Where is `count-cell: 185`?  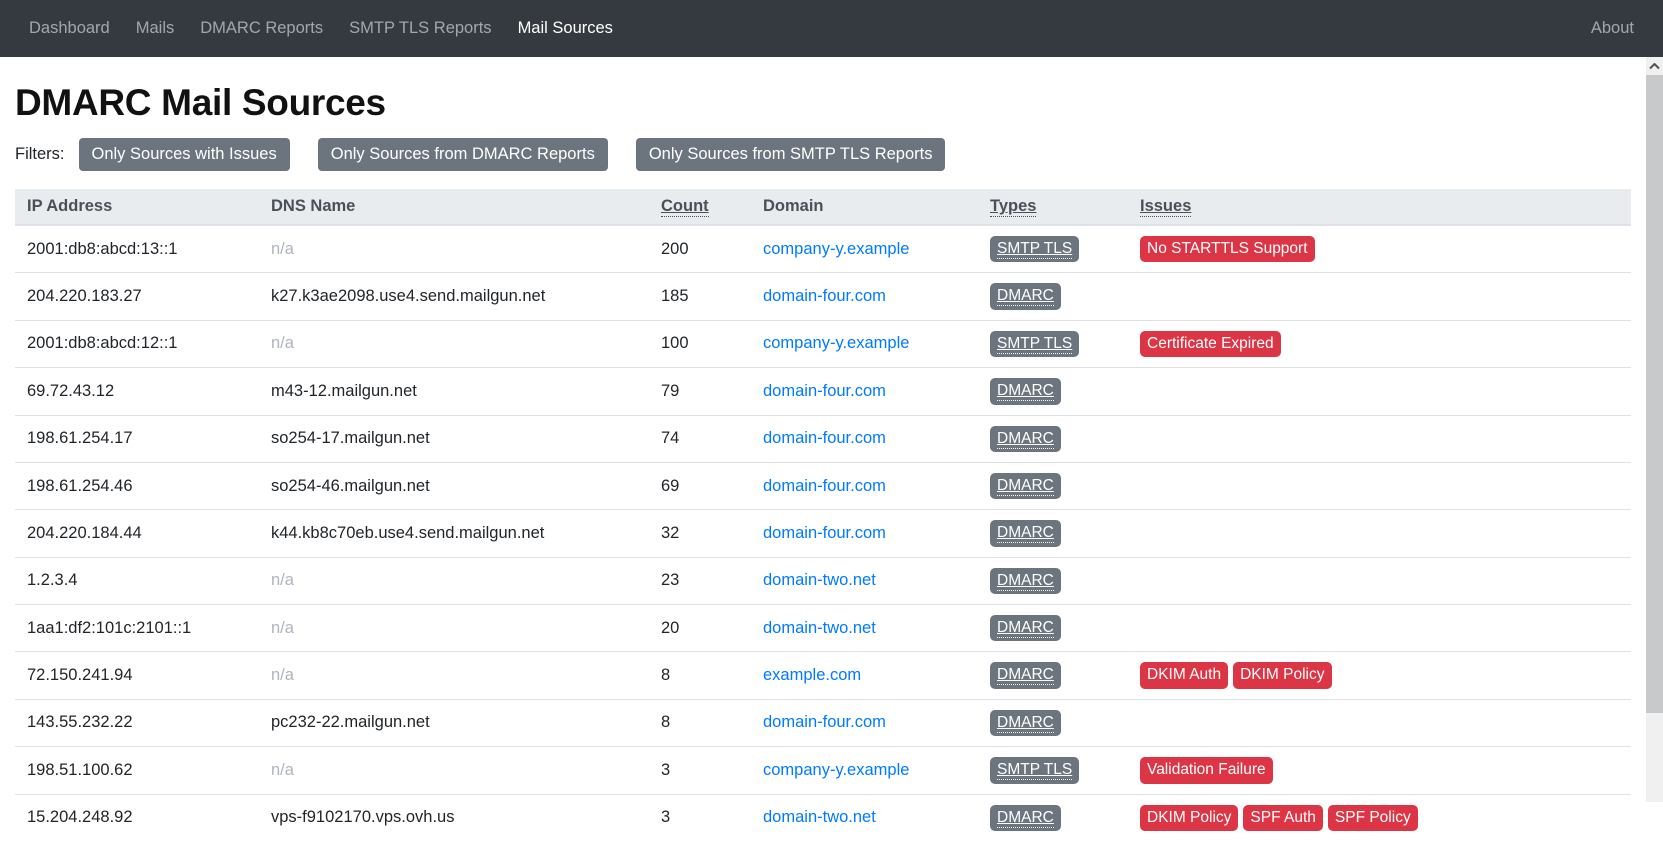
count-cell: 185 is located at coordinates (700, 296).